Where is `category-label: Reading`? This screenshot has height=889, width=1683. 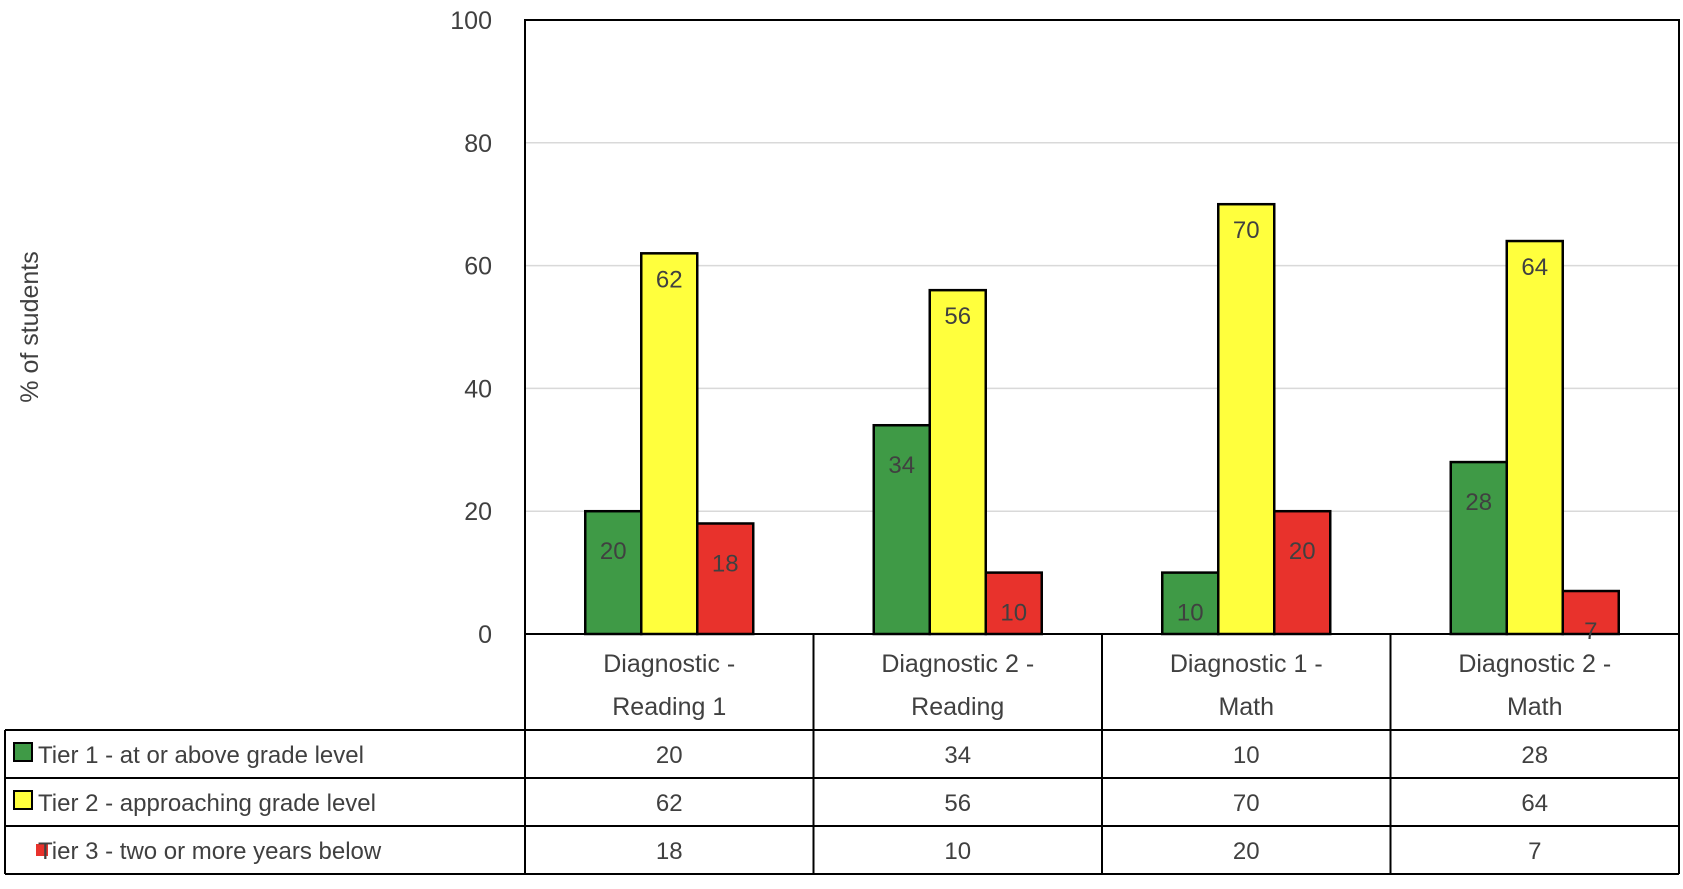
category-label: Reading is located at coordinates (957, 707).